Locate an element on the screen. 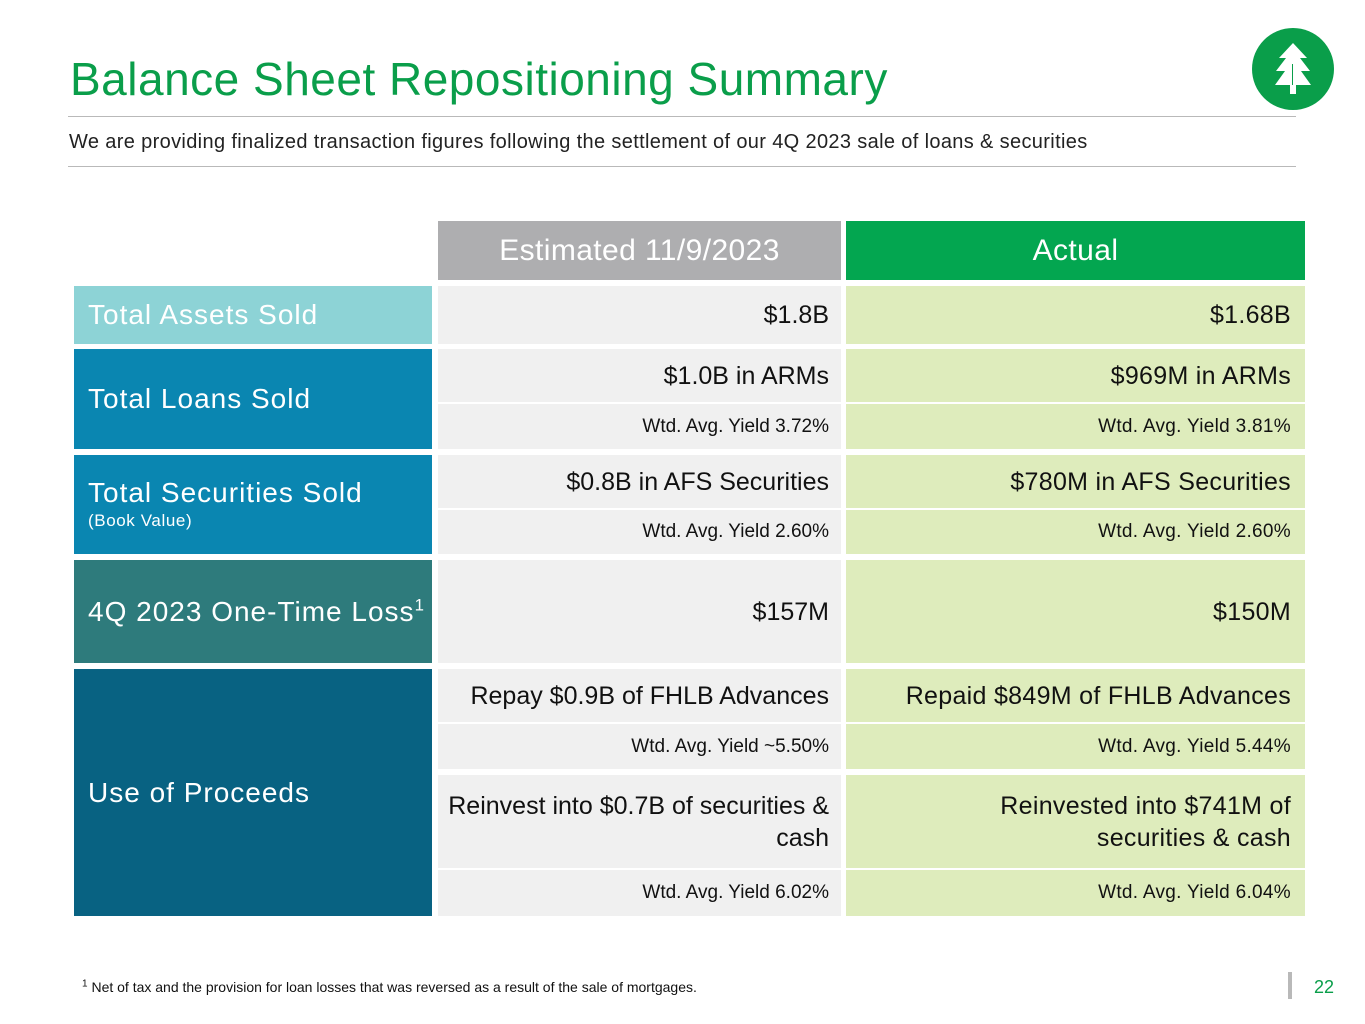  row-label-assets: Total Assets Sold is located at coordinates (253, 315).